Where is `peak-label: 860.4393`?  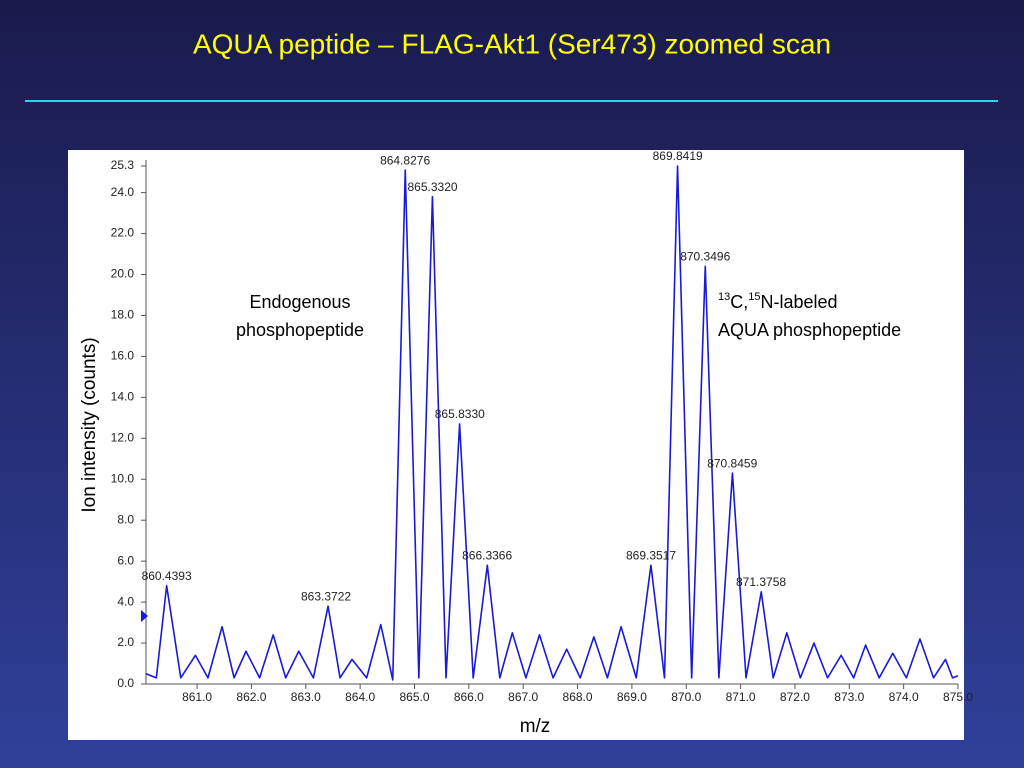
peak-label: 860.4393 is located at coordinates (167, 576).